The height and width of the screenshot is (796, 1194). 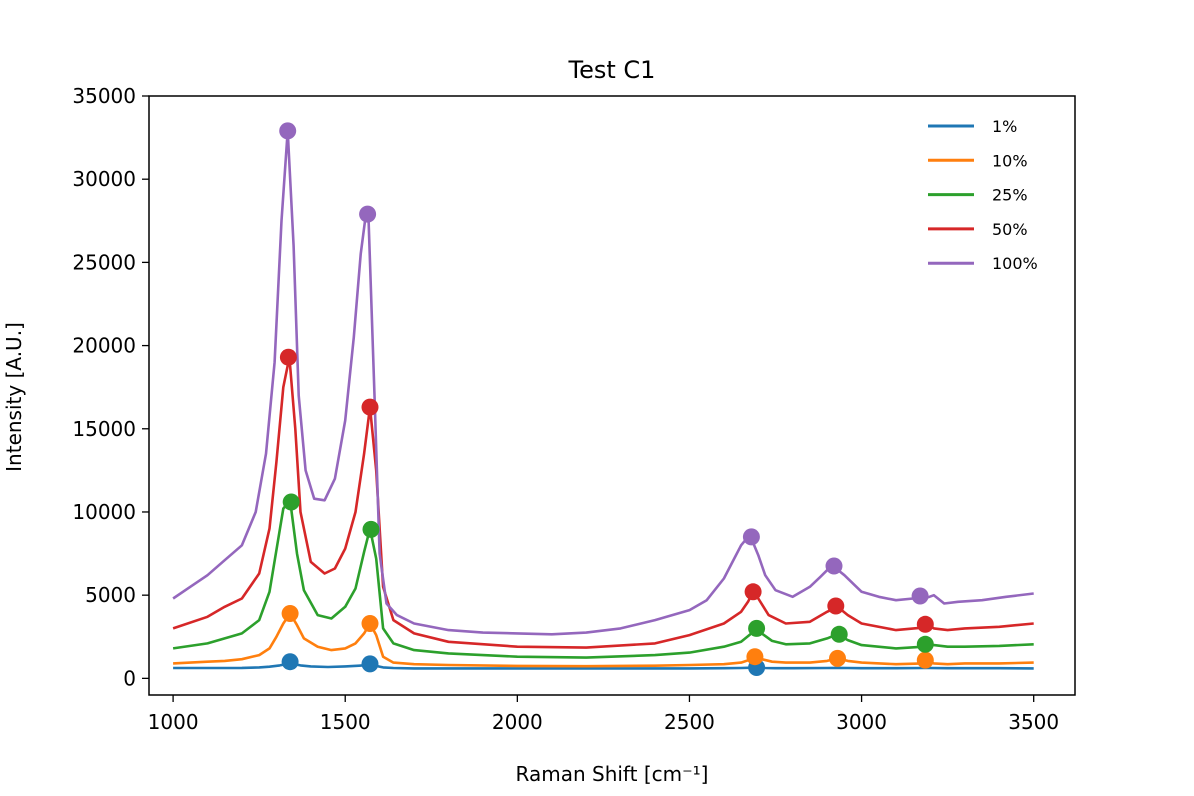 I want to click on y-tick-label-4: 20000, so click(x=104, y=346).